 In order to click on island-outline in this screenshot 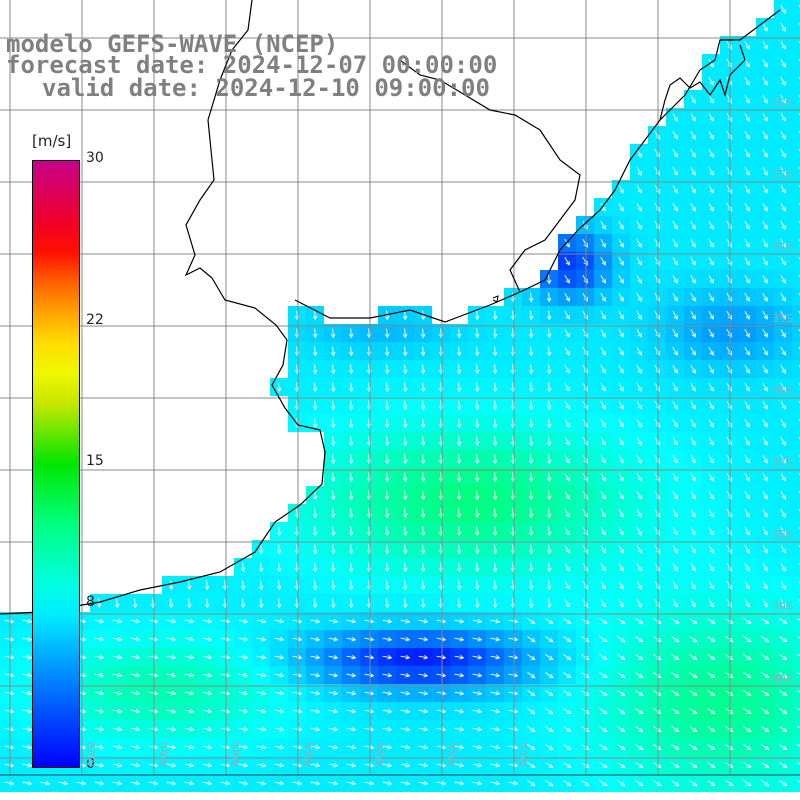, I will do `click(495, 299)`.